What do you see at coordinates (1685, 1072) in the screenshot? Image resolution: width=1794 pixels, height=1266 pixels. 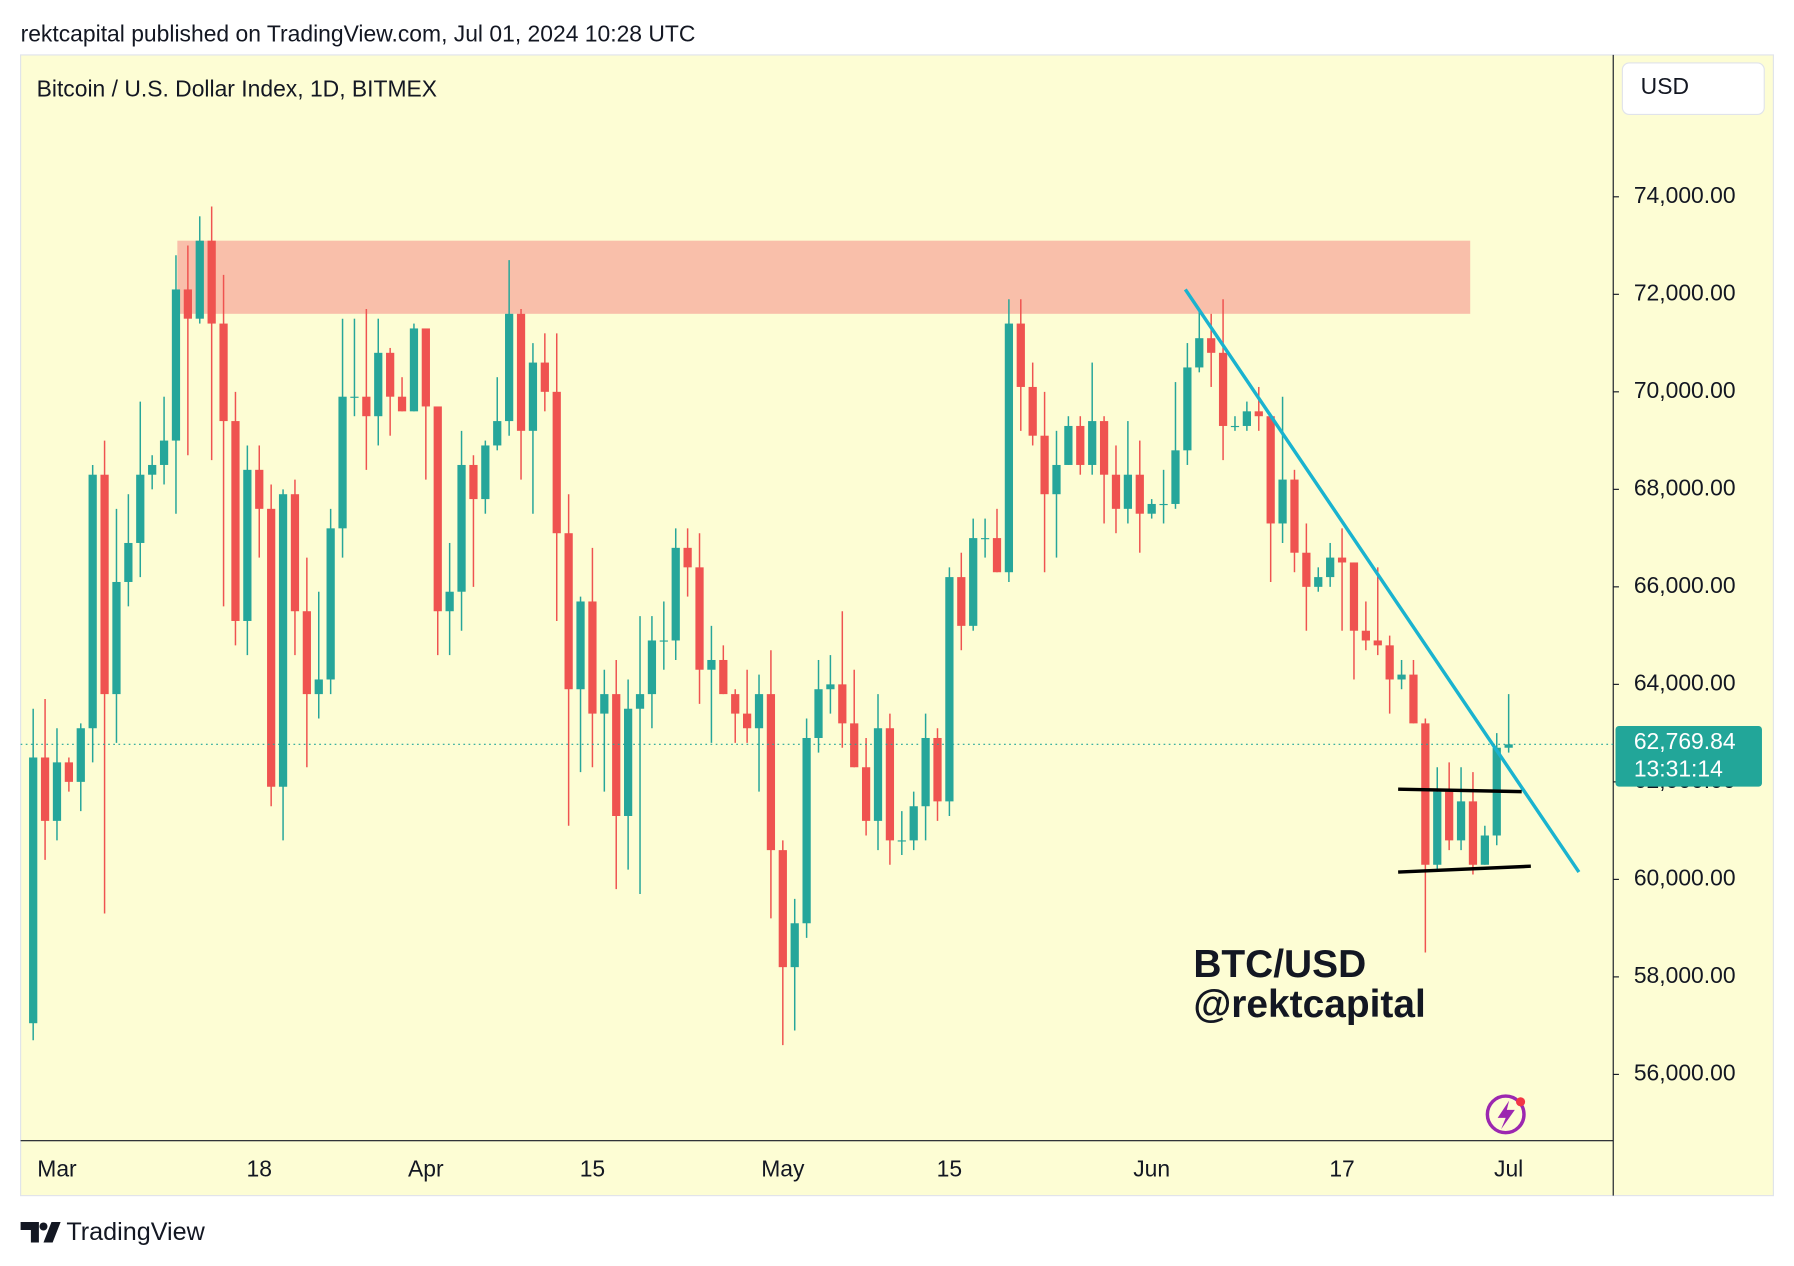 I see `y-tick-label: 56,000.00` at bounding box center [1685, 1072].